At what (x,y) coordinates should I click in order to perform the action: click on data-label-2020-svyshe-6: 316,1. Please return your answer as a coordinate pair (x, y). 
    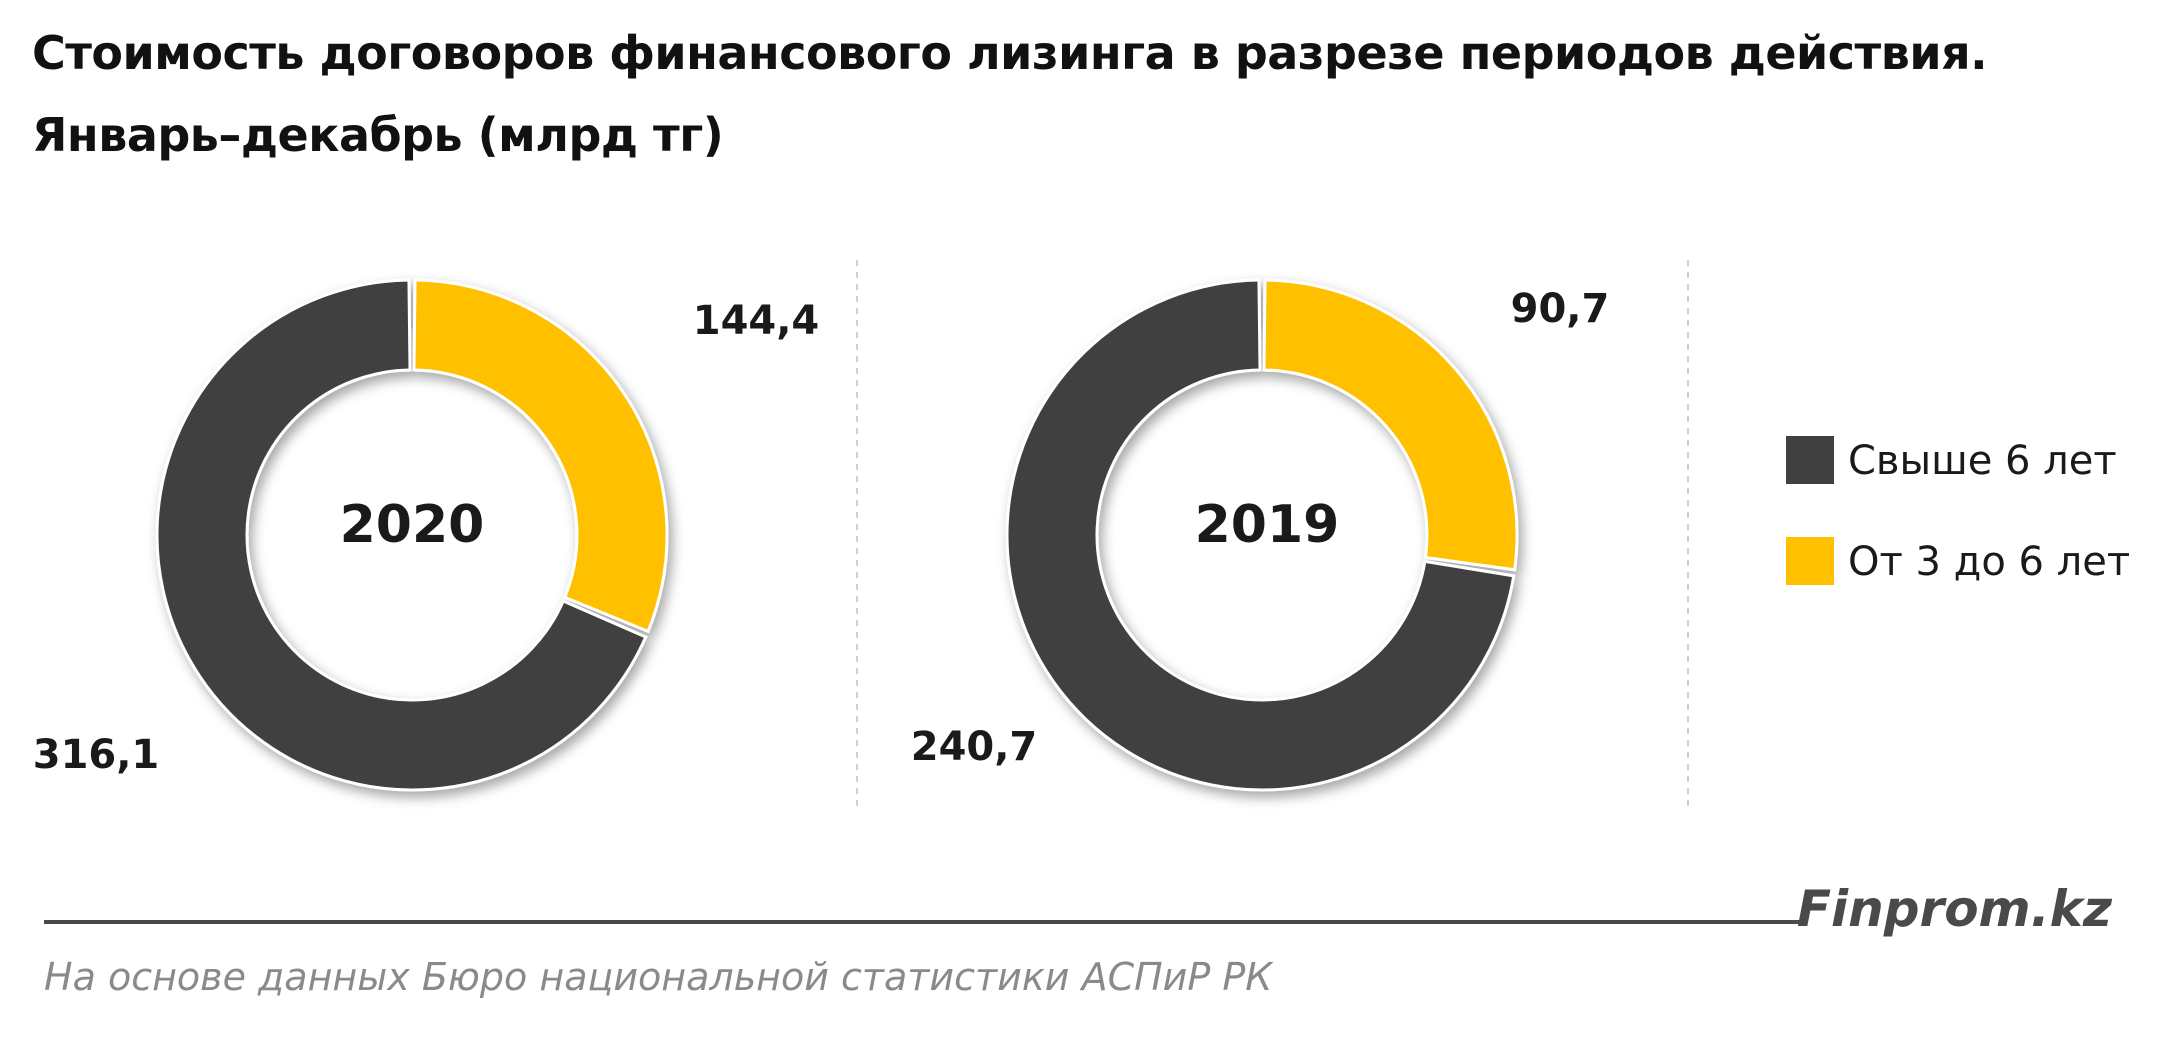
    Looking at the image, I should click on (96, 755).